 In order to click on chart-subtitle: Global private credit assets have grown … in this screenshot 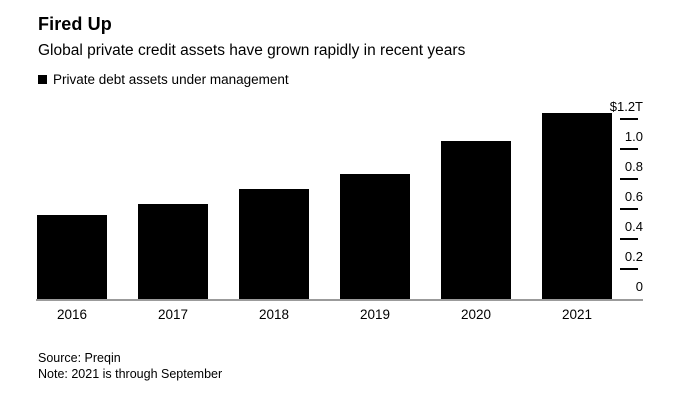, I will do `click(252, 50)`.